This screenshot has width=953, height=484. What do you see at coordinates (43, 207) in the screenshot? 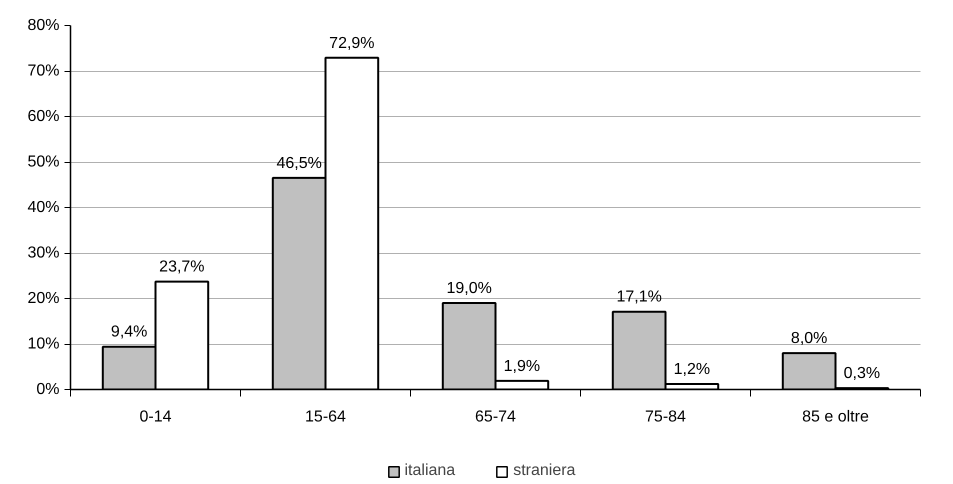
I see `y-tick-label: 40%` at bounding box center [43, 207].